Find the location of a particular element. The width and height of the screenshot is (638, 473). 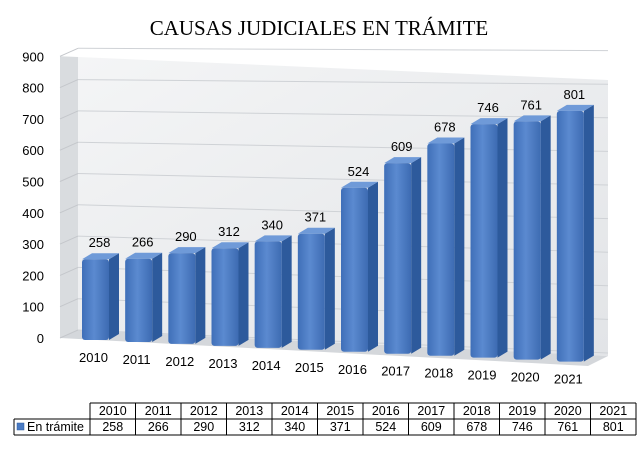

table-value-cell: 266 is located at coordinates (158, 427).